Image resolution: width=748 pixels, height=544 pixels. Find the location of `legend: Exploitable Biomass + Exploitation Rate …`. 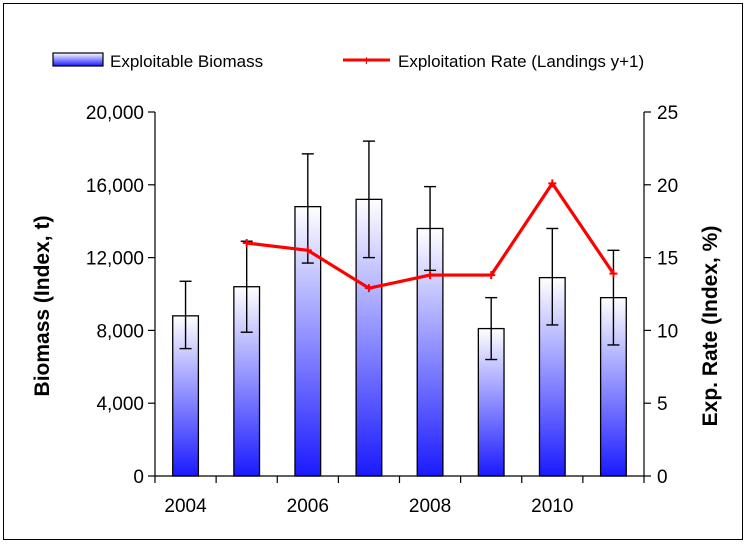

legend: Exploitable Biomass + Exploitation Rate … is located at coordinates (348, 61).